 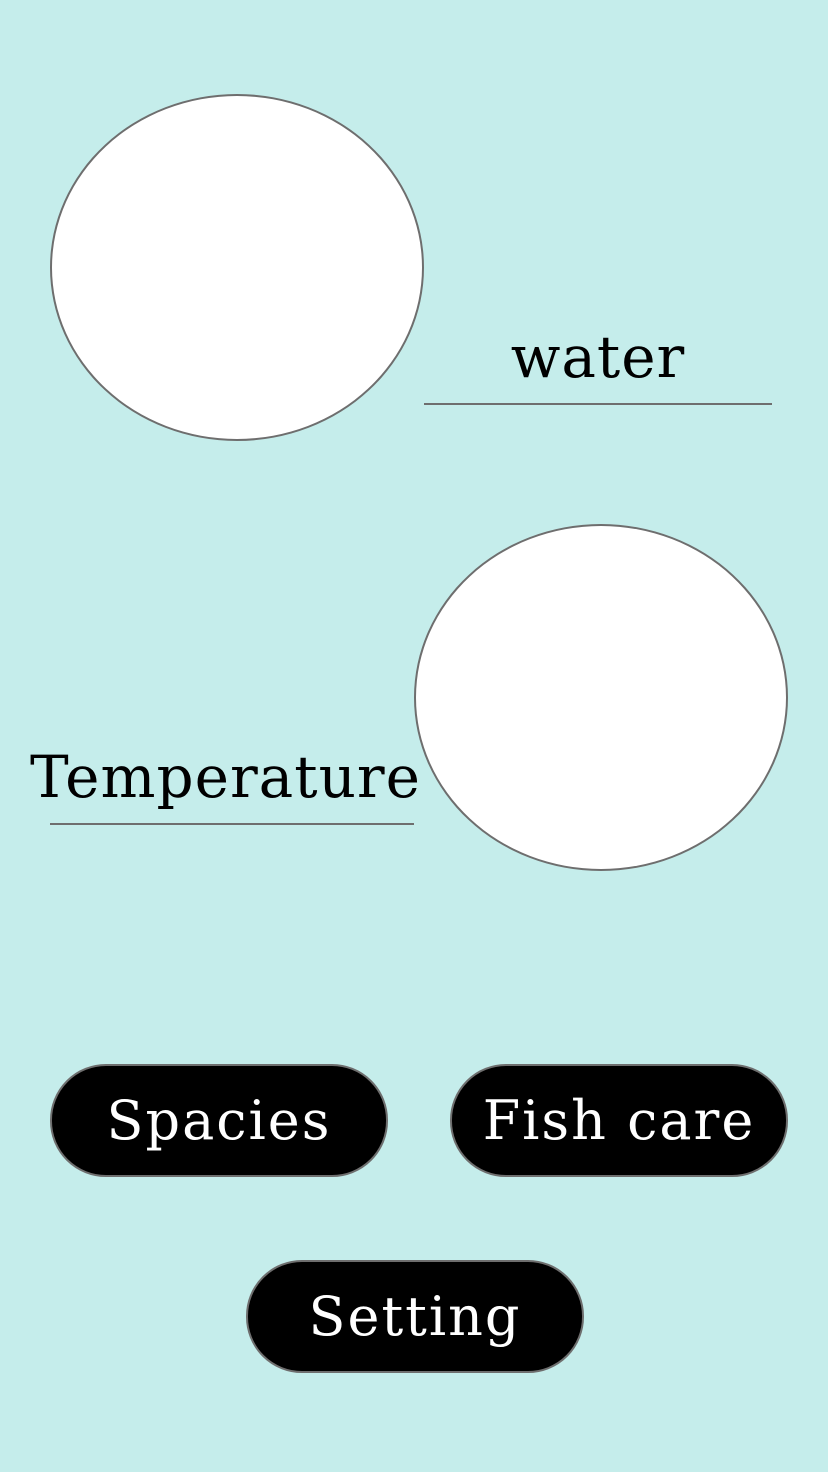 I want to click on species-button: Spacies, so click(x=219, y=1120).